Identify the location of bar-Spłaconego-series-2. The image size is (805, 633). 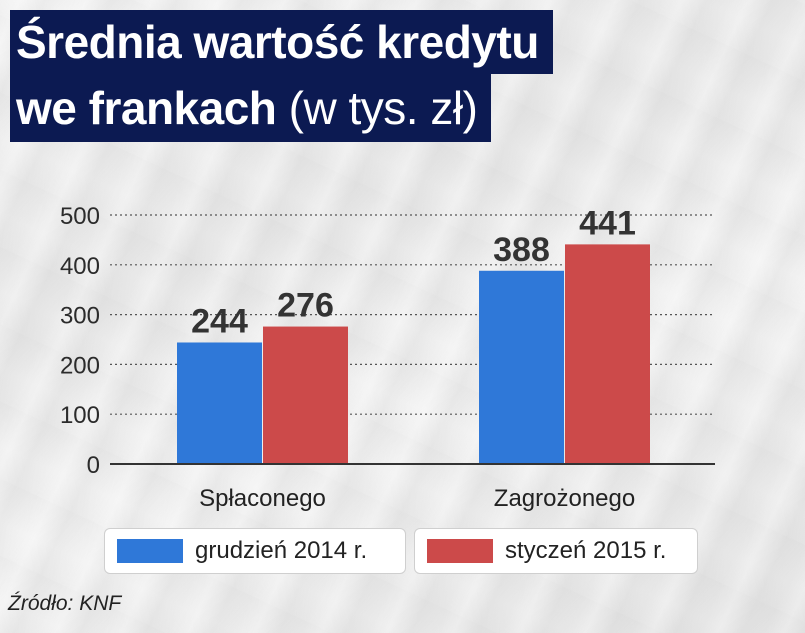
(305, 395).